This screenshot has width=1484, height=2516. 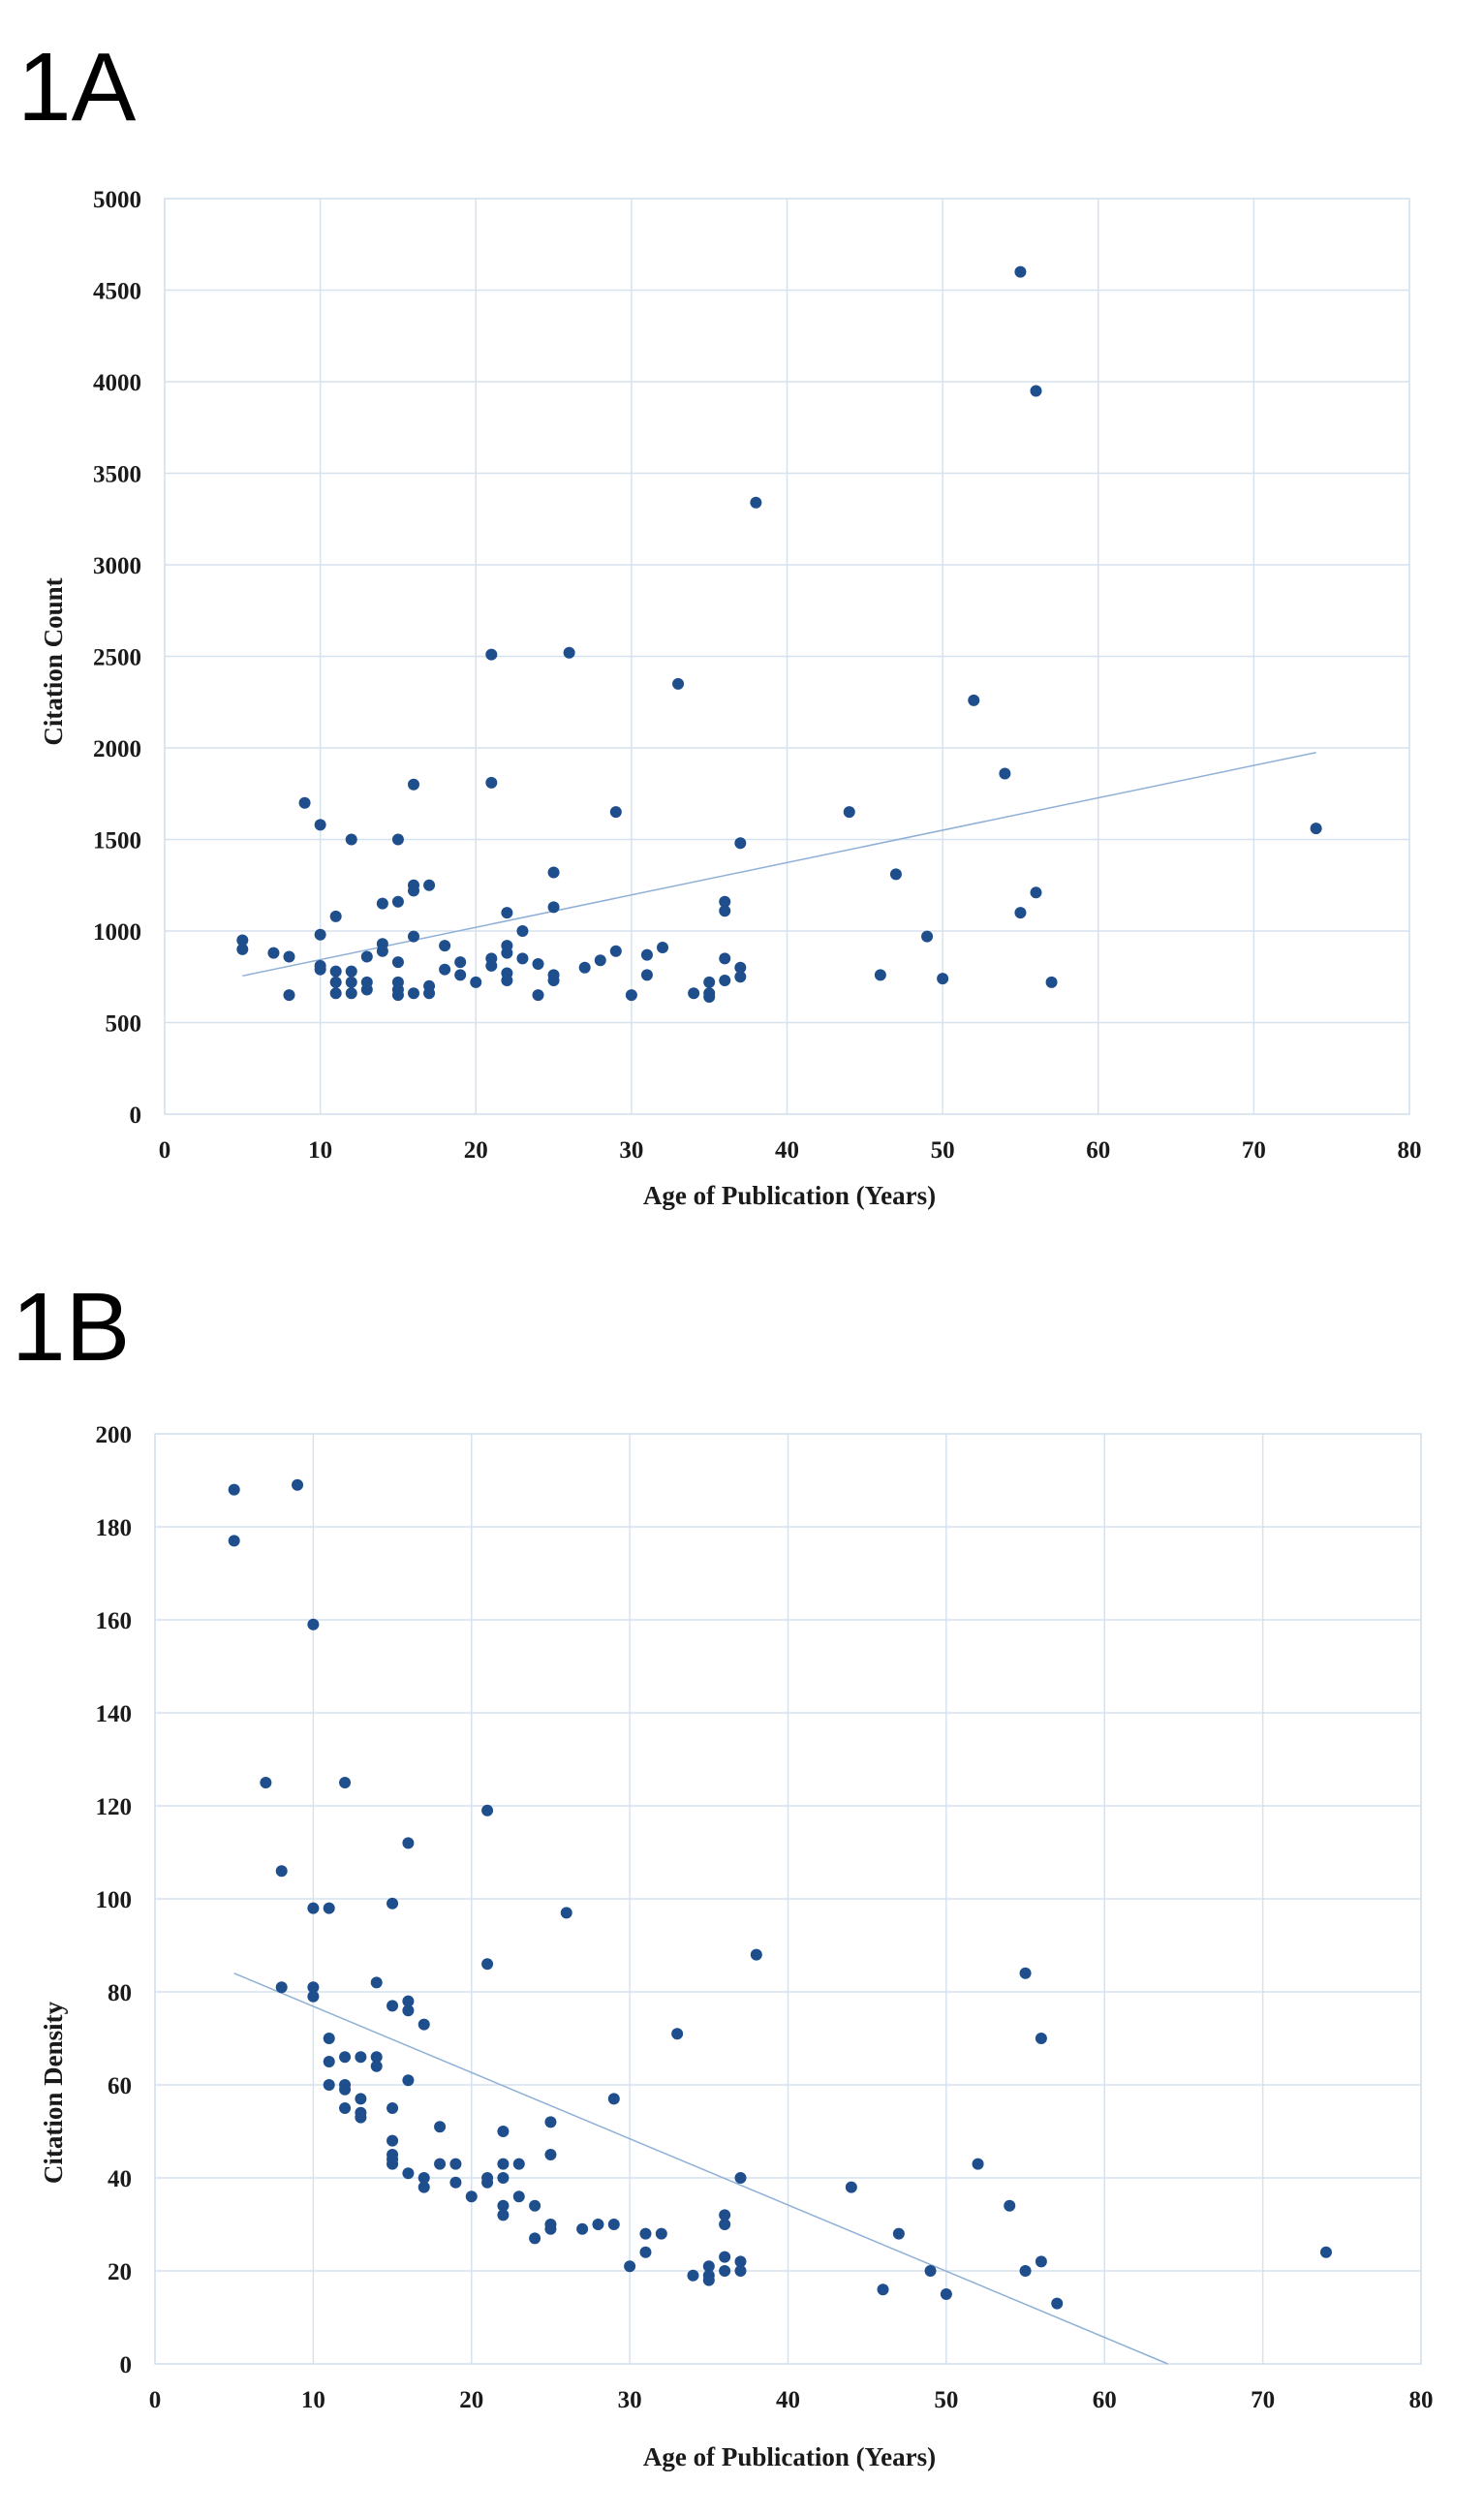 I want to click on x-tick-label: 70, so click(x=1254, y=1151).